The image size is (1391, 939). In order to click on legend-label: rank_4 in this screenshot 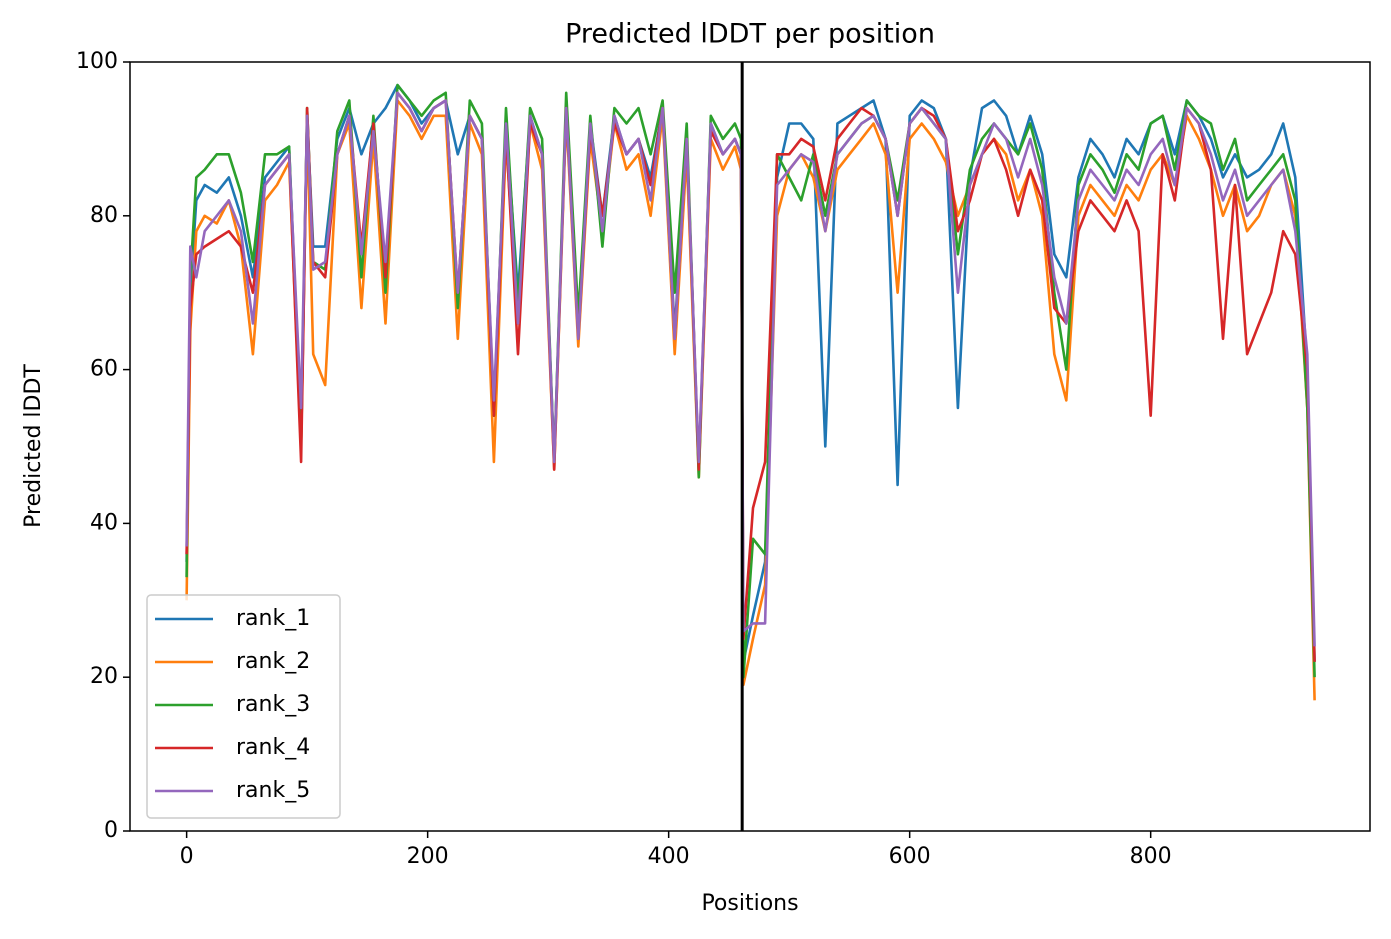, I will do `click(273, 747)`.